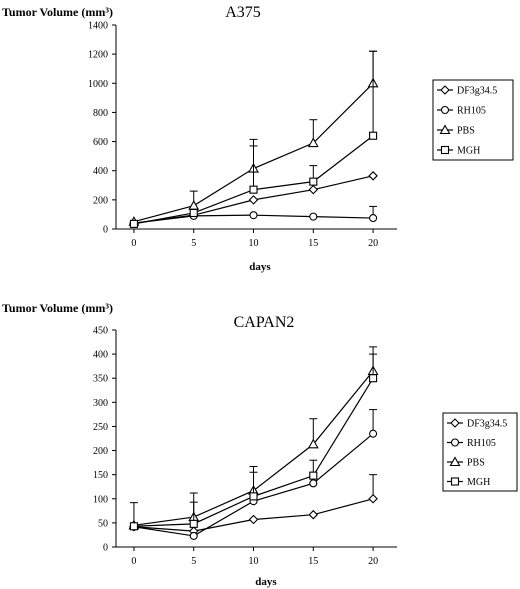  What do you see at coordinates (57, 12) in the screenshot?
I see `chart-a375-ylabel: Tumor Volume (mm³)` at bounding box center [57, 12].